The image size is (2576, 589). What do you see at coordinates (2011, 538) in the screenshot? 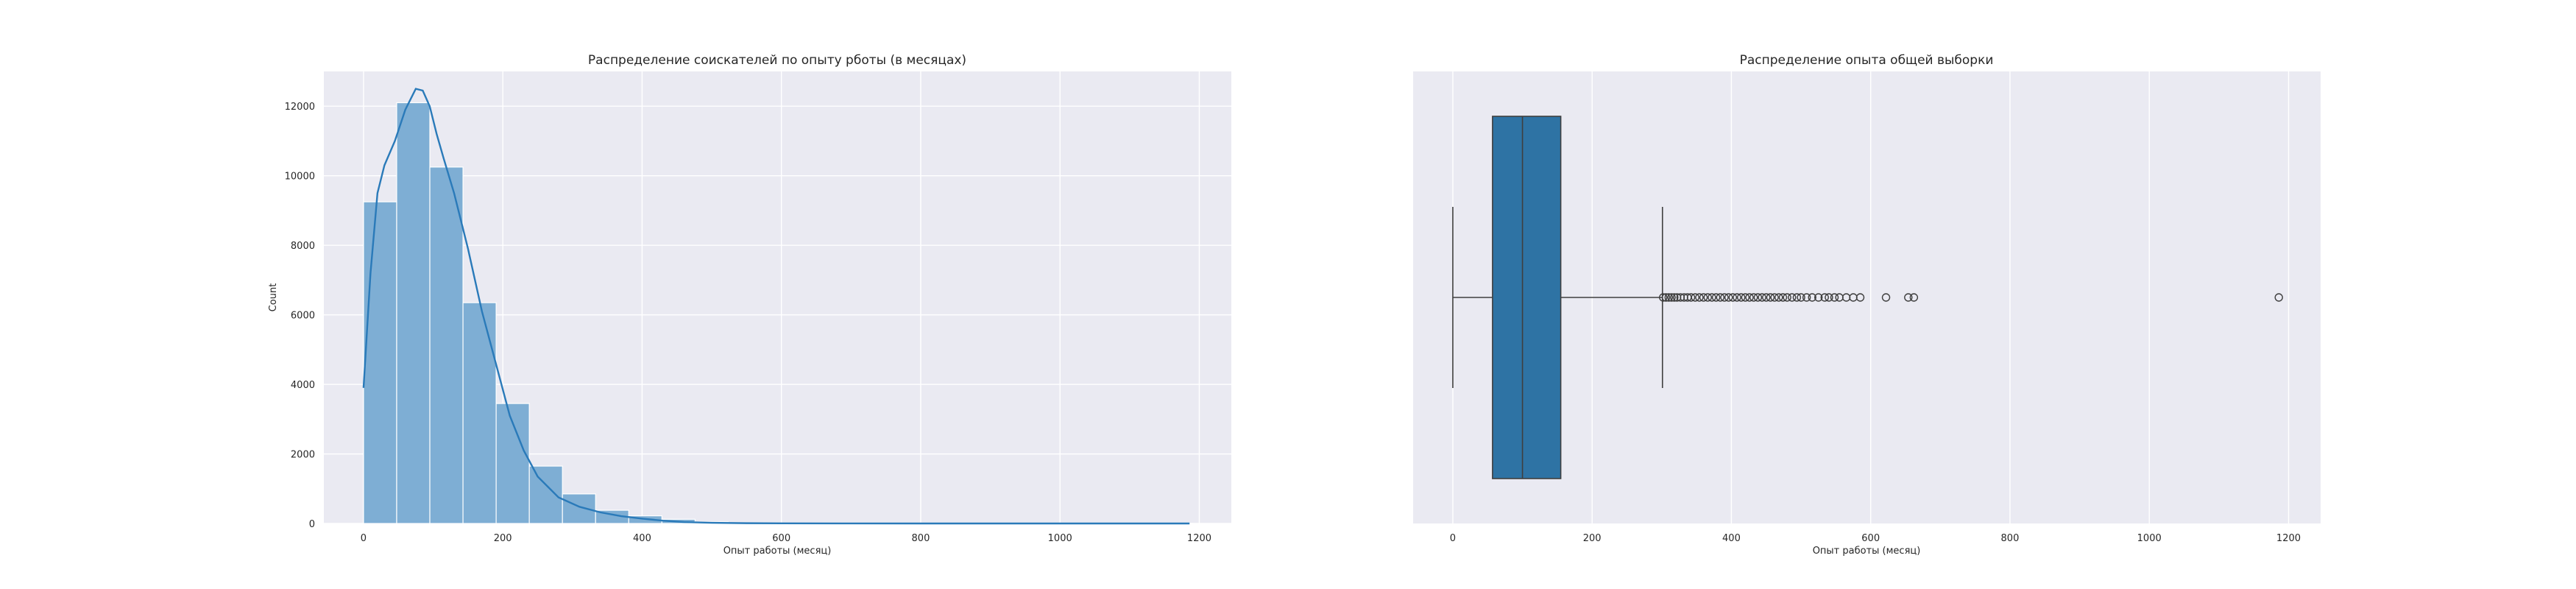
I see `boxplot-x-tick-label: 800` at bounding box center [2011, 538].